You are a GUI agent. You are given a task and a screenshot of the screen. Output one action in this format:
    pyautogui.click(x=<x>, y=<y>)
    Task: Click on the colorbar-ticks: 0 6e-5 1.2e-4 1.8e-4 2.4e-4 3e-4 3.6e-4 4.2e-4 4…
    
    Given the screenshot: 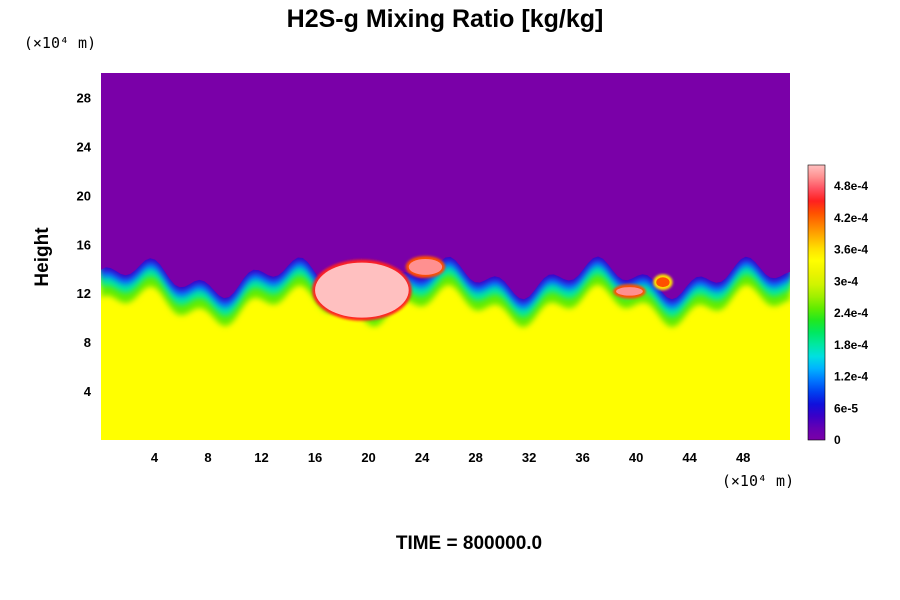 What is the action you would take?
    pyautogui.click(x=851, y=313)
    